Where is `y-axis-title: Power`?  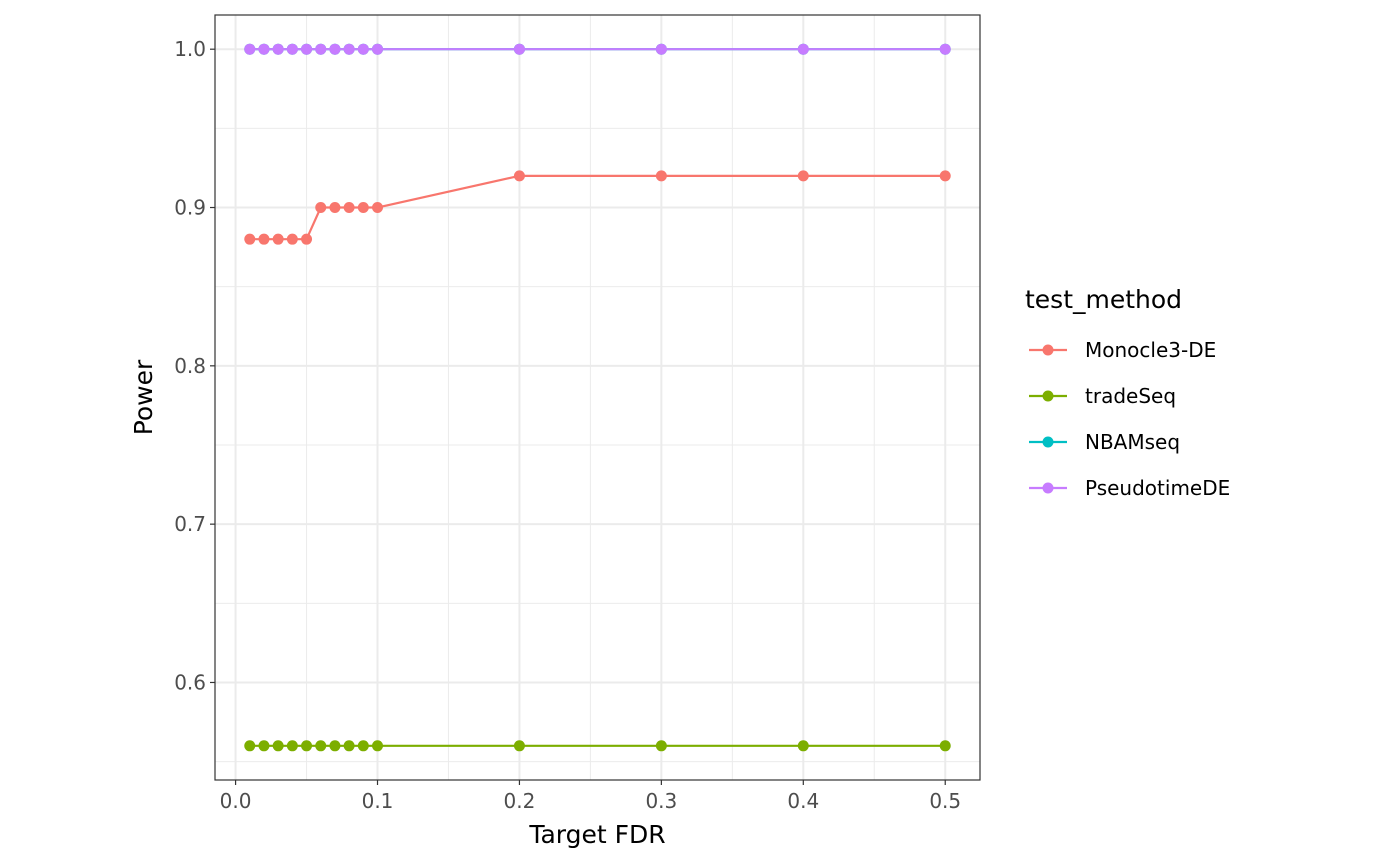 y-axis-title: Power is located at coordinates (143, 397).